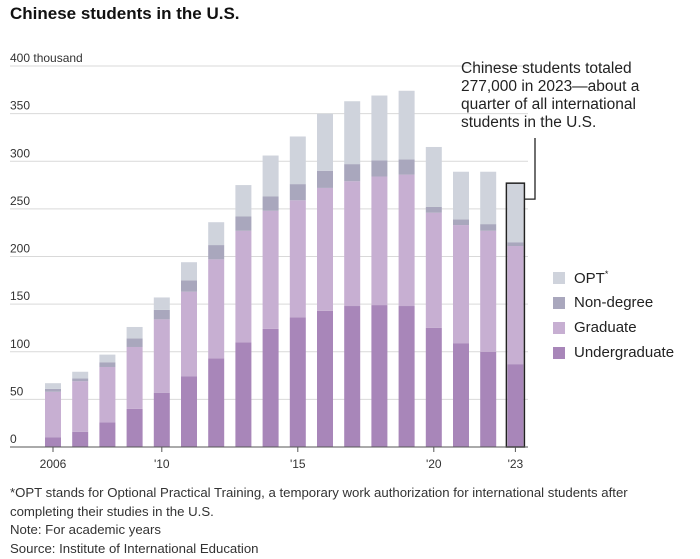 The width and height of the screenshot is (700, 559). I want to click on bar-undergraduate-2011, so click(189, 411).